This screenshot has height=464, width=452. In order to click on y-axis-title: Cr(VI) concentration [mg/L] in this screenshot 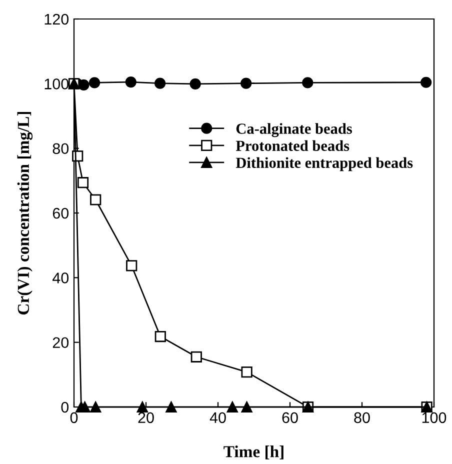, I will do `click(25, 213)`.